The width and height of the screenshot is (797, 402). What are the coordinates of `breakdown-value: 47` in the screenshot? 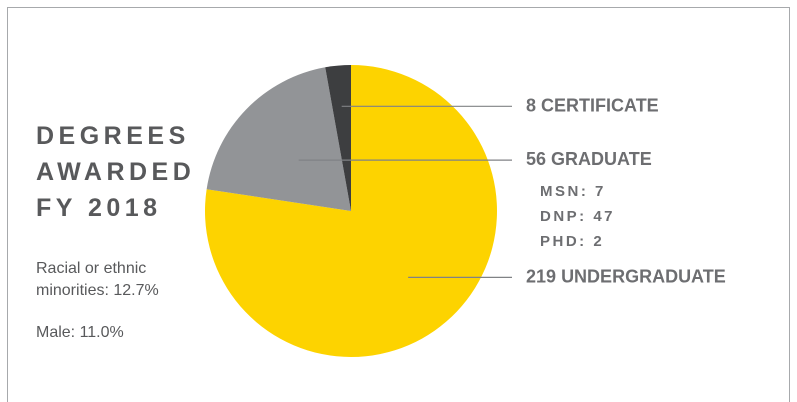 It's located at (604, 216).